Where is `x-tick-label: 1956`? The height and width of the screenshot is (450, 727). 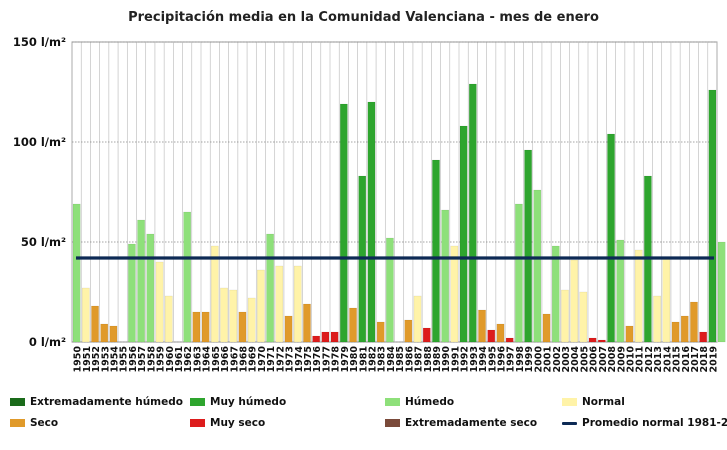 x-tick-label: 1956 is located at coordinates (133, 359).